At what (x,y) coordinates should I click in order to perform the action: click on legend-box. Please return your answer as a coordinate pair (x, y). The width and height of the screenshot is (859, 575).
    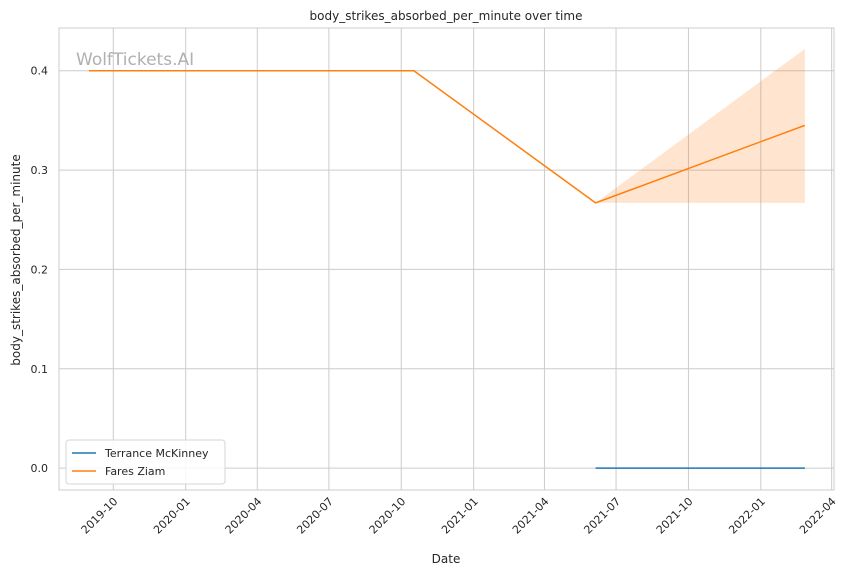
    Looking at the image, I should click on (145, 462).